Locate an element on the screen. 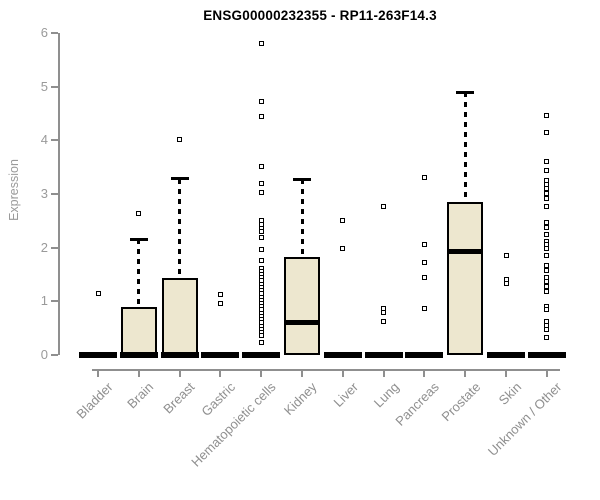 This screenshot has height=500, width=600. y-tick-label: 4 is located at coordinates (44, 140).